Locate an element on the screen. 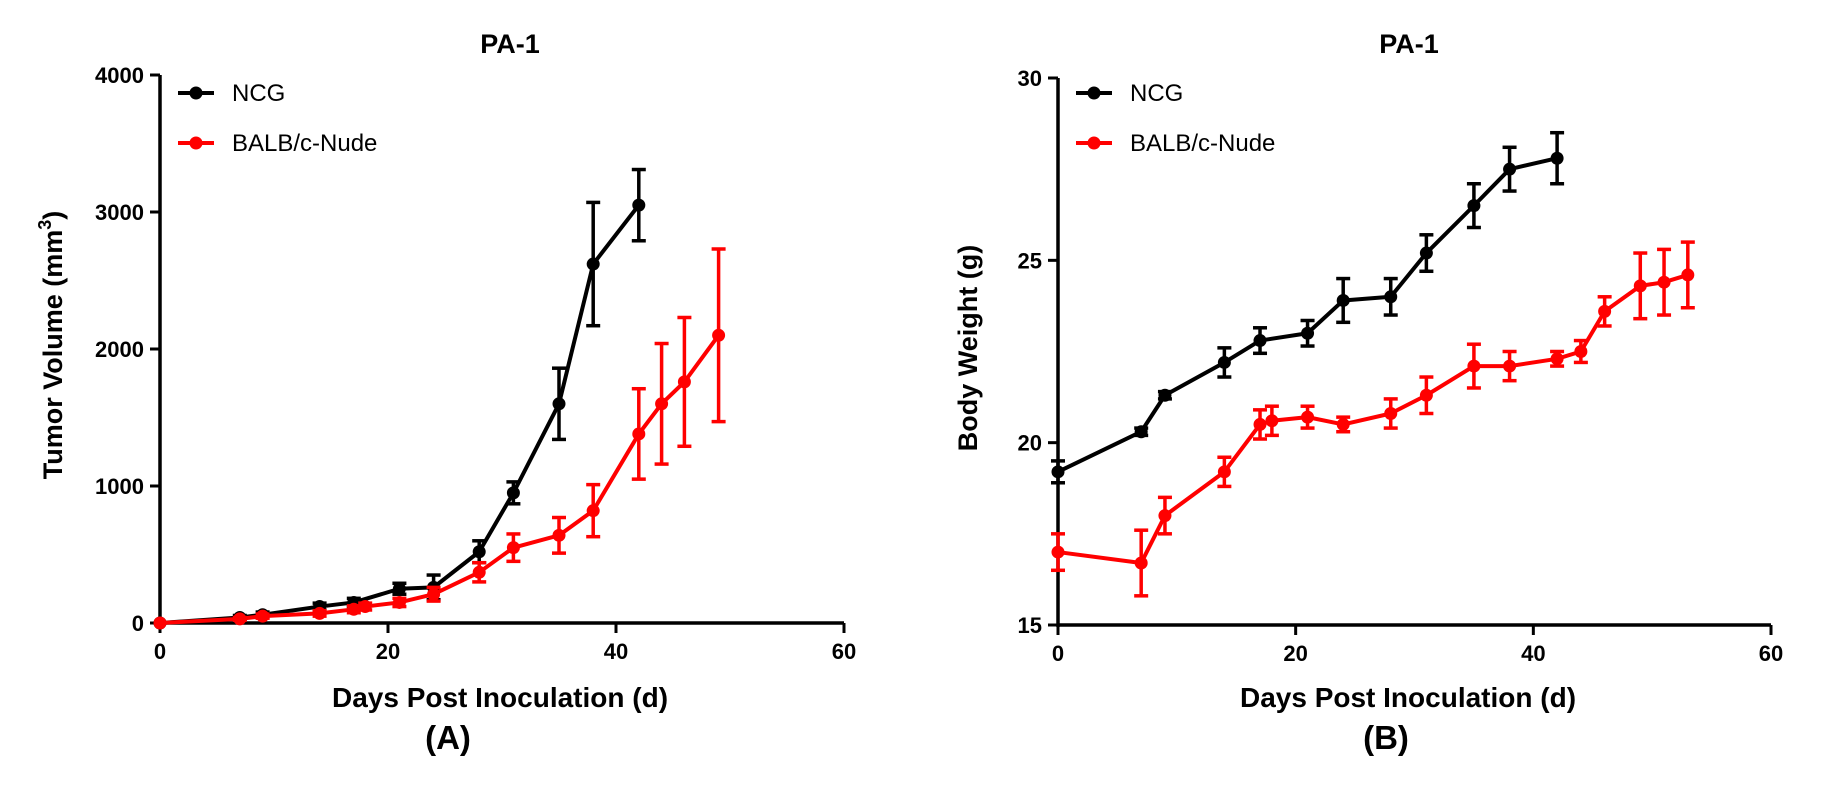 The image size is (1839, 788). chart-a-legend-swatch-marker is located at coordinates (196, 143).